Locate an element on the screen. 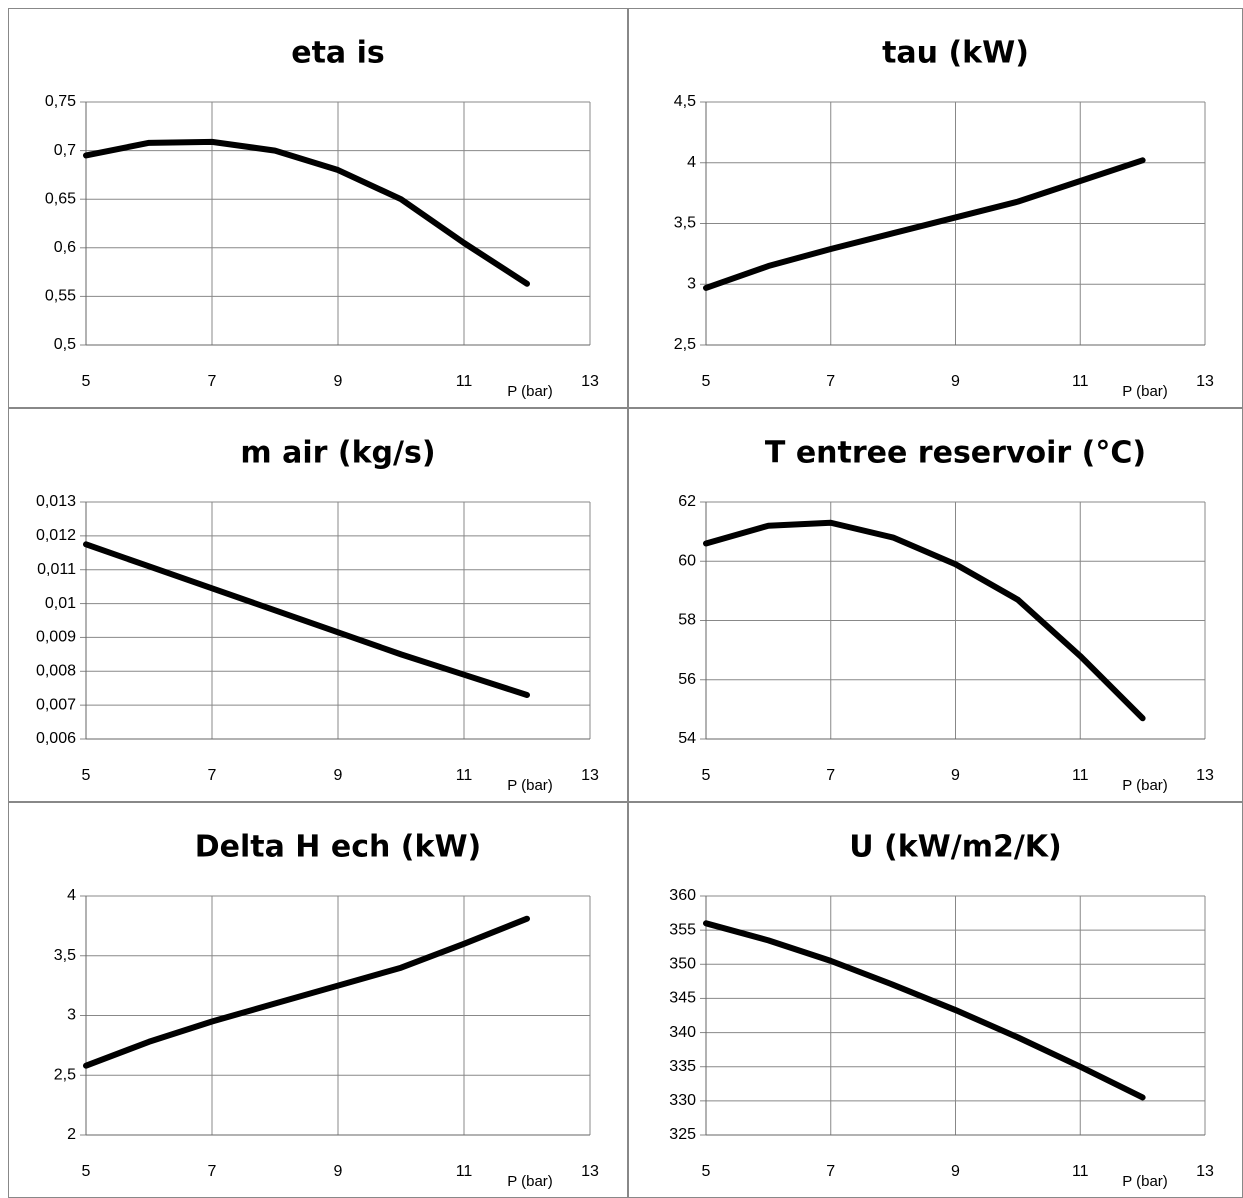  y-tick-label: 335 is located at coordinates (682, 1066).